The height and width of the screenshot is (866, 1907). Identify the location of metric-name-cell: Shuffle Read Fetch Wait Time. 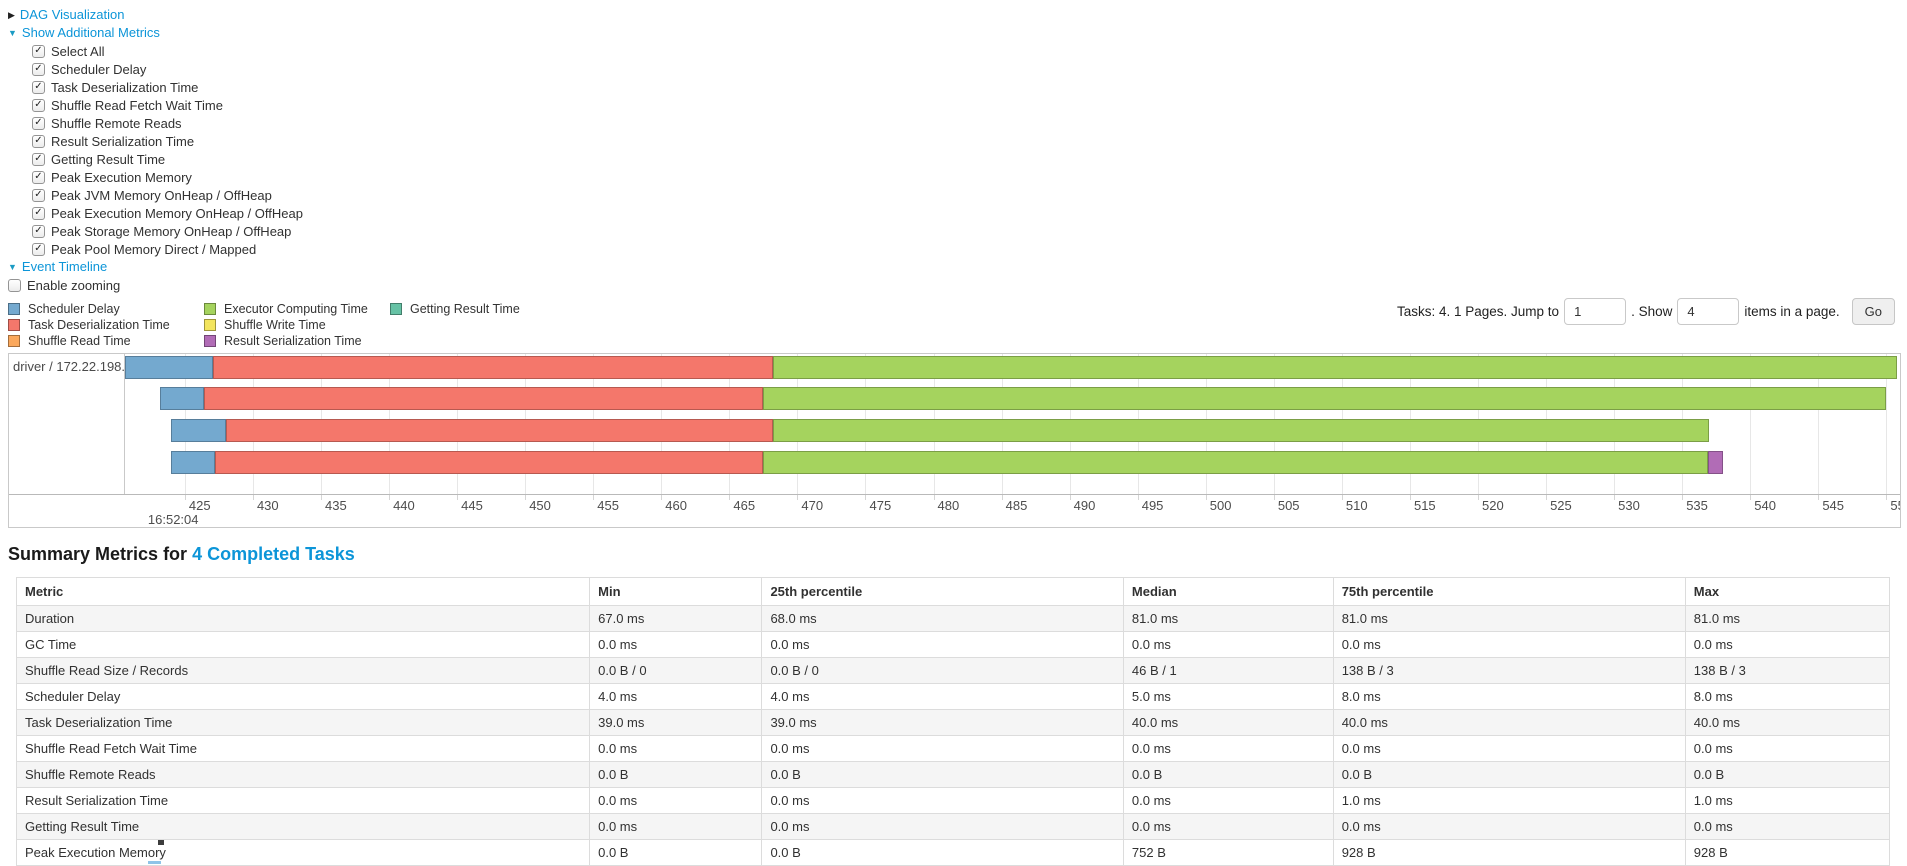
(303, 748).